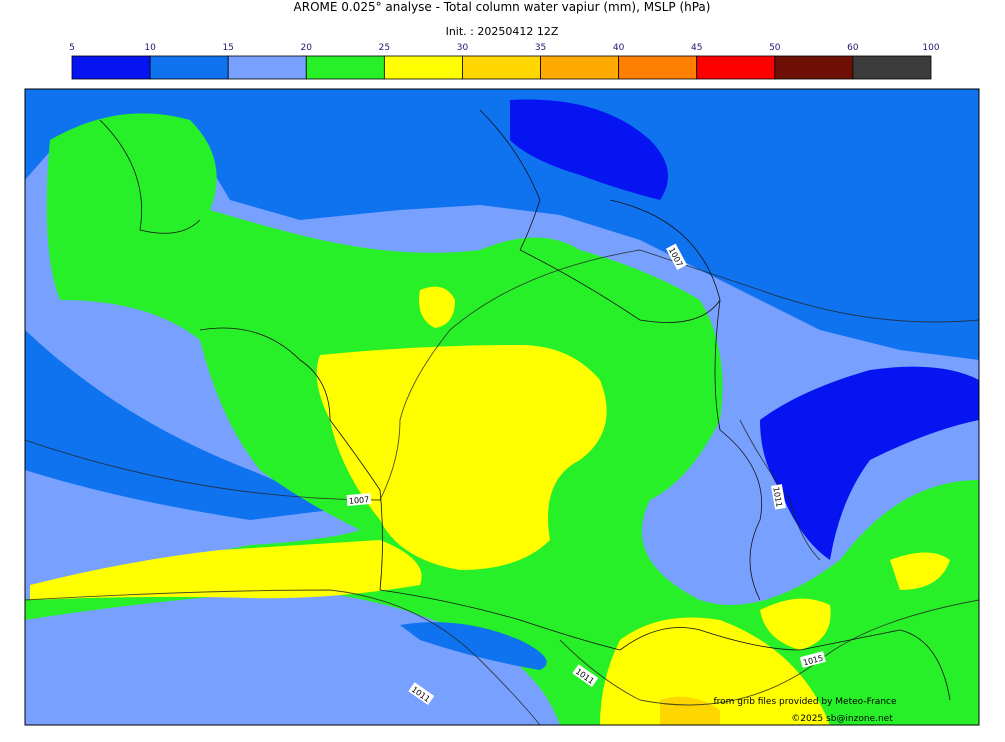 This screenshot has width=1005, height=742. I want to click on field-deep-blue-north, so click(589, 149).